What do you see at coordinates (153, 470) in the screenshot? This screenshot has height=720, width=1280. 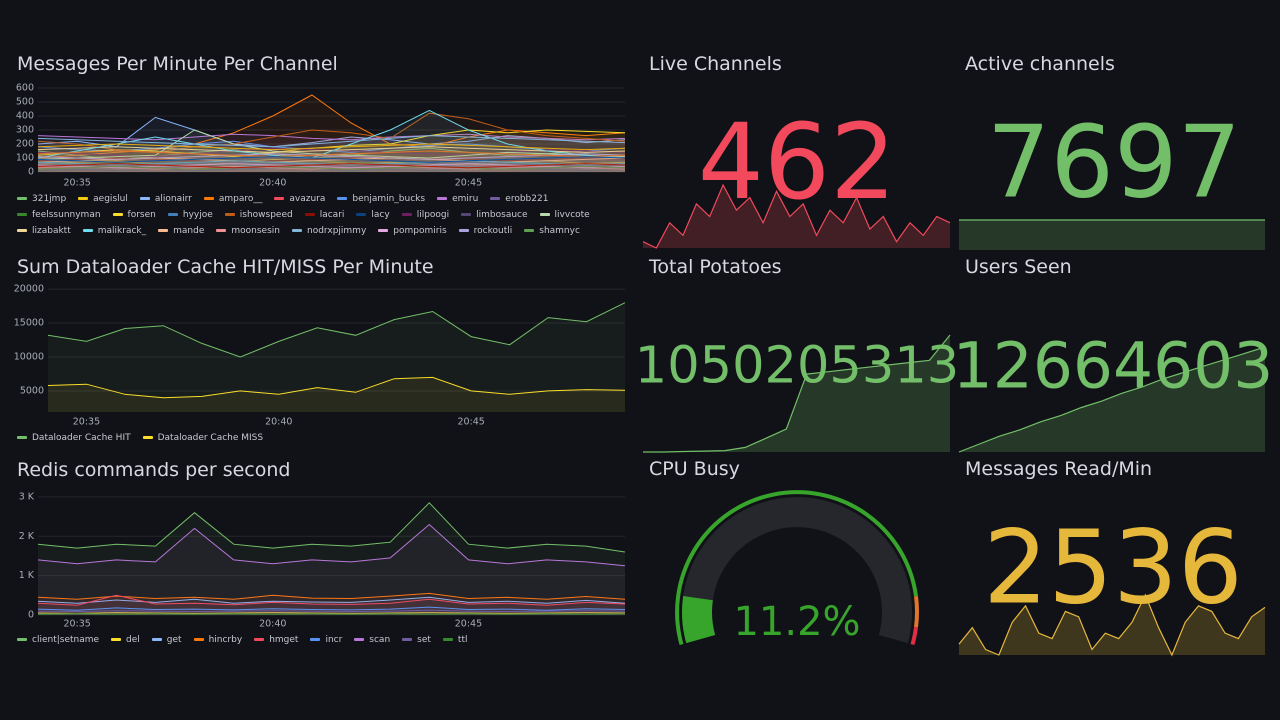 I see `panel-title: Redis commands per second` at bounding box center [153, 470].